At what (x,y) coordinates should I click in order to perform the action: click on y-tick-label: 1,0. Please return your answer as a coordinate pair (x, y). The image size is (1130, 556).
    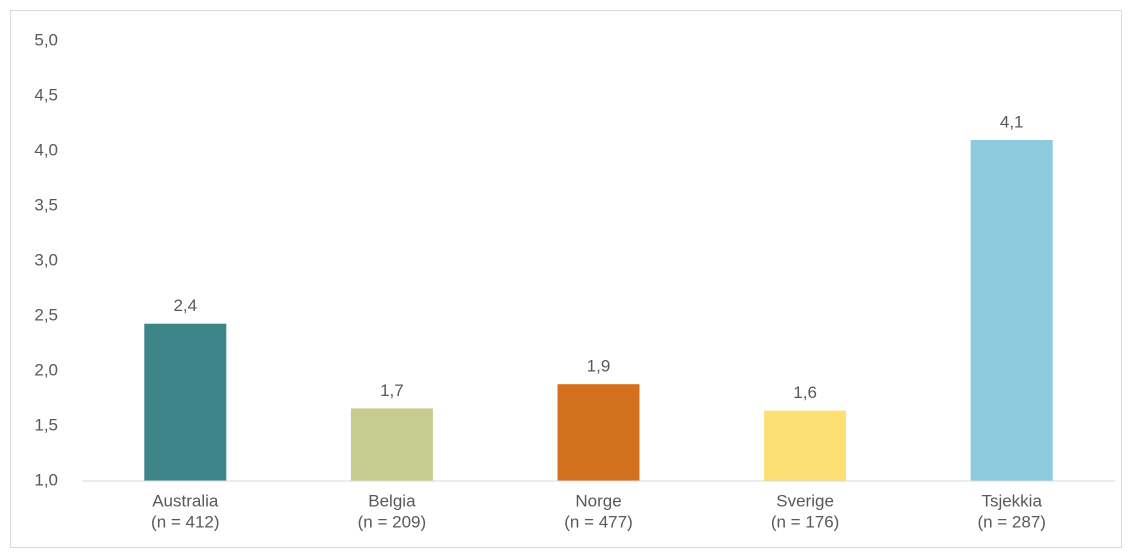
    Looking at the image, I should click on (46, 479).